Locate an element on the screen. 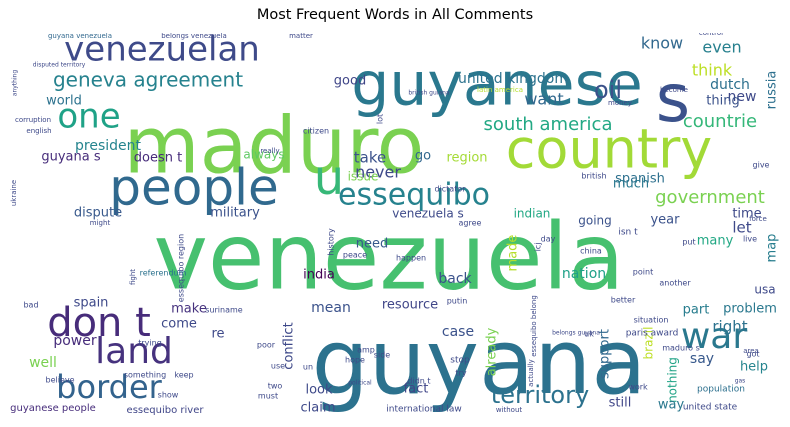  word-well: well is located at coordinates (43, 363).